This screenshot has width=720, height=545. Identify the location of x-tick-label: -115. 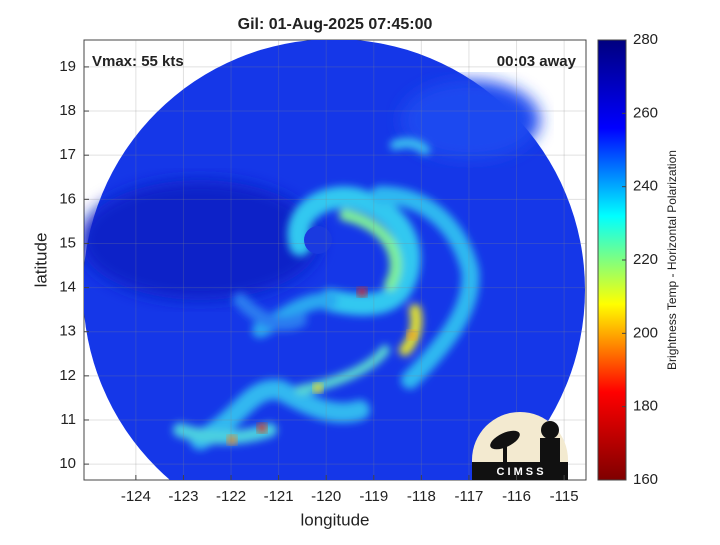
(564, 496).